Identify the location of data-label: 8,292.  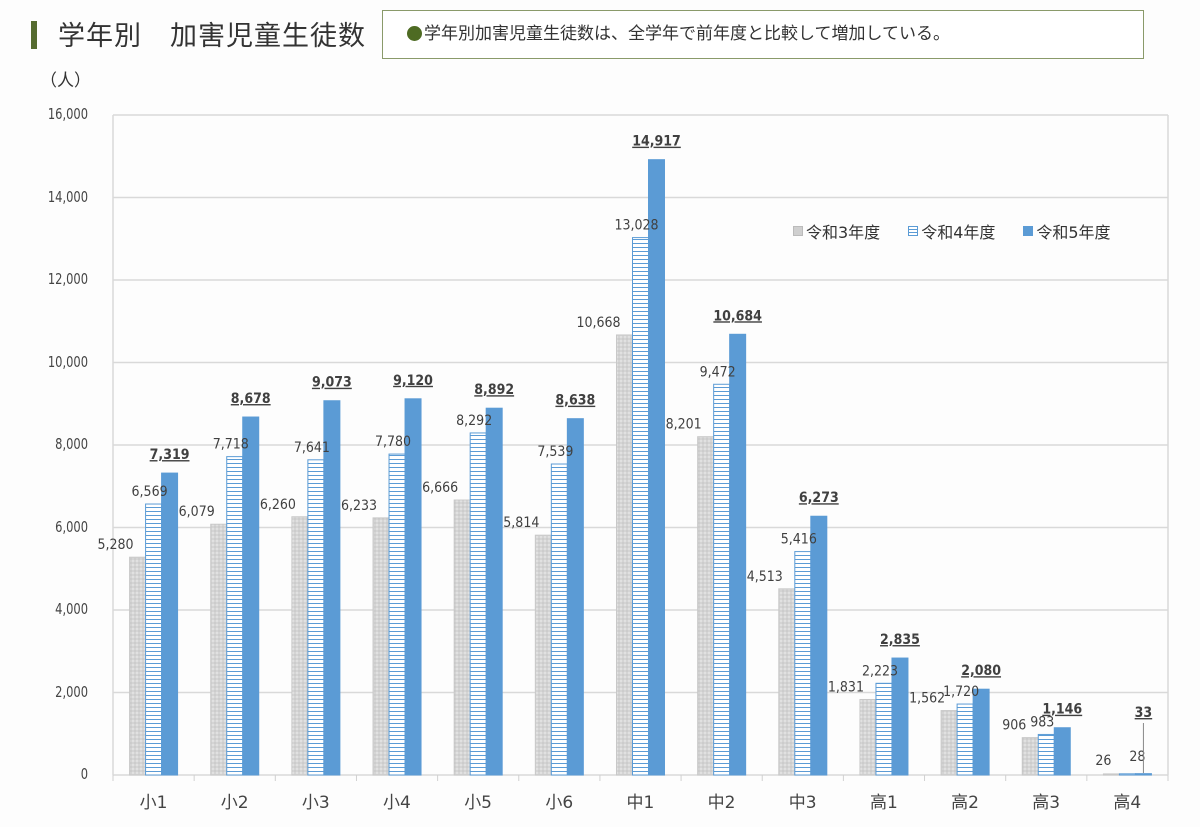
(474, 421).